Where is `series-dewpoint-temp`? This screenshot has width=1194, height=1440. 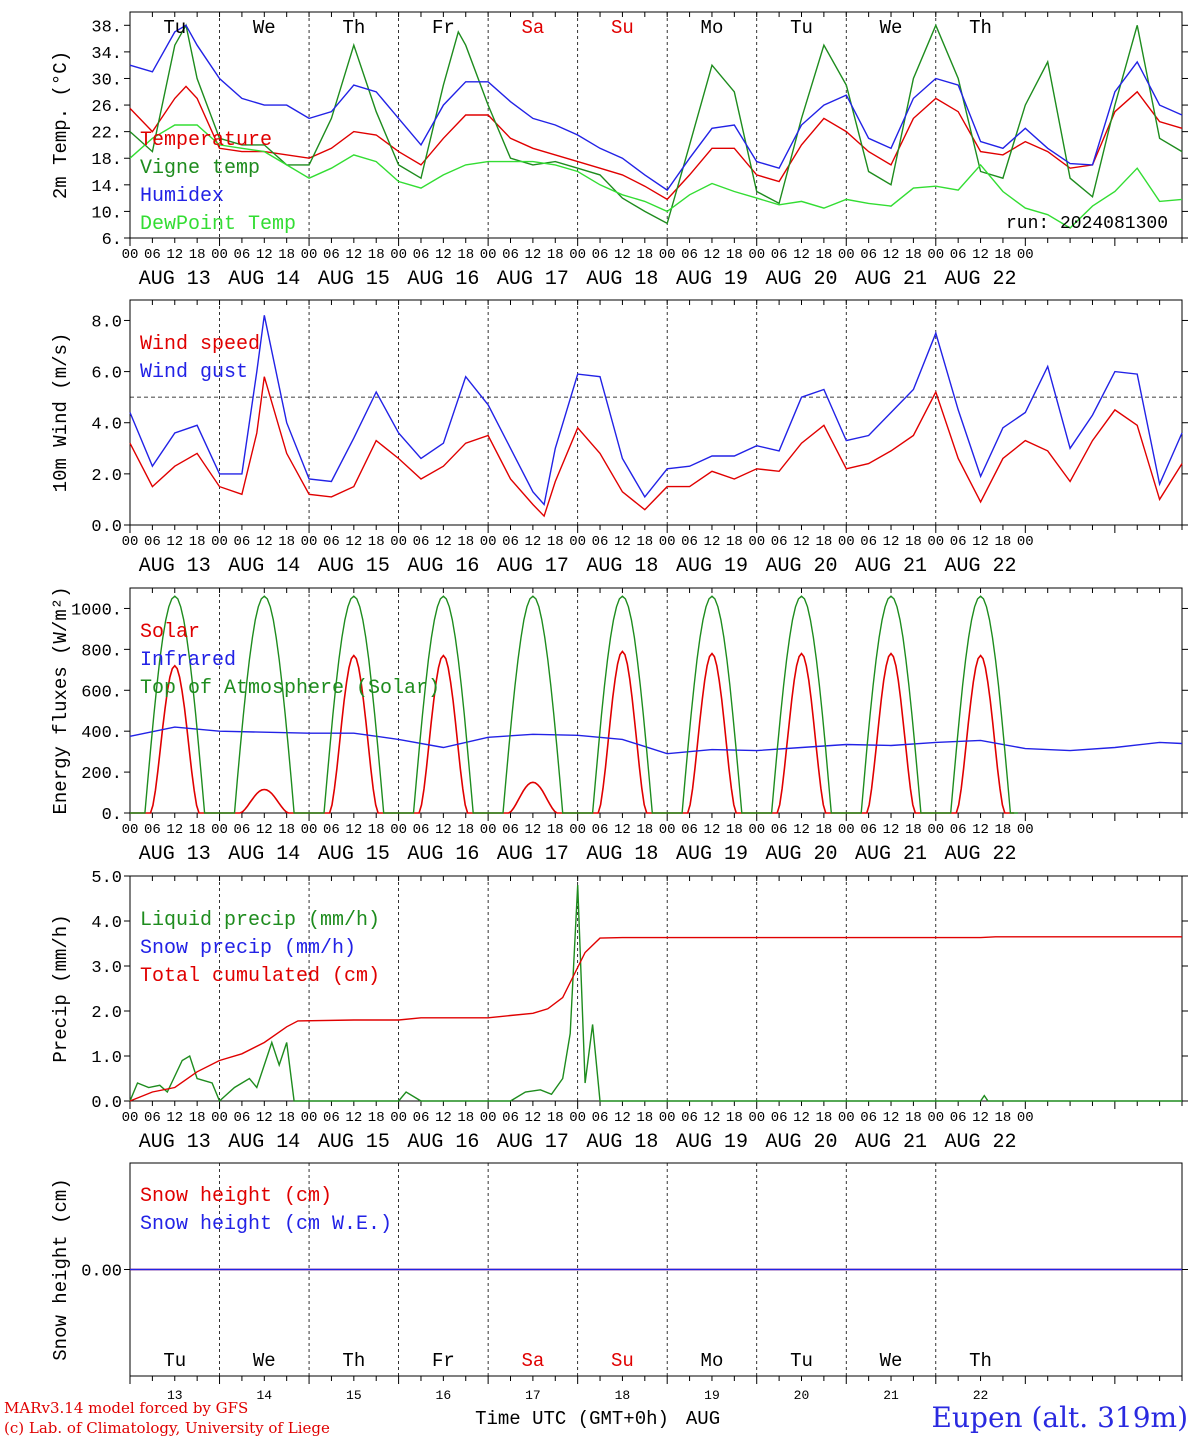 series-dewpoint-temp is located at coordinates (656, 176).